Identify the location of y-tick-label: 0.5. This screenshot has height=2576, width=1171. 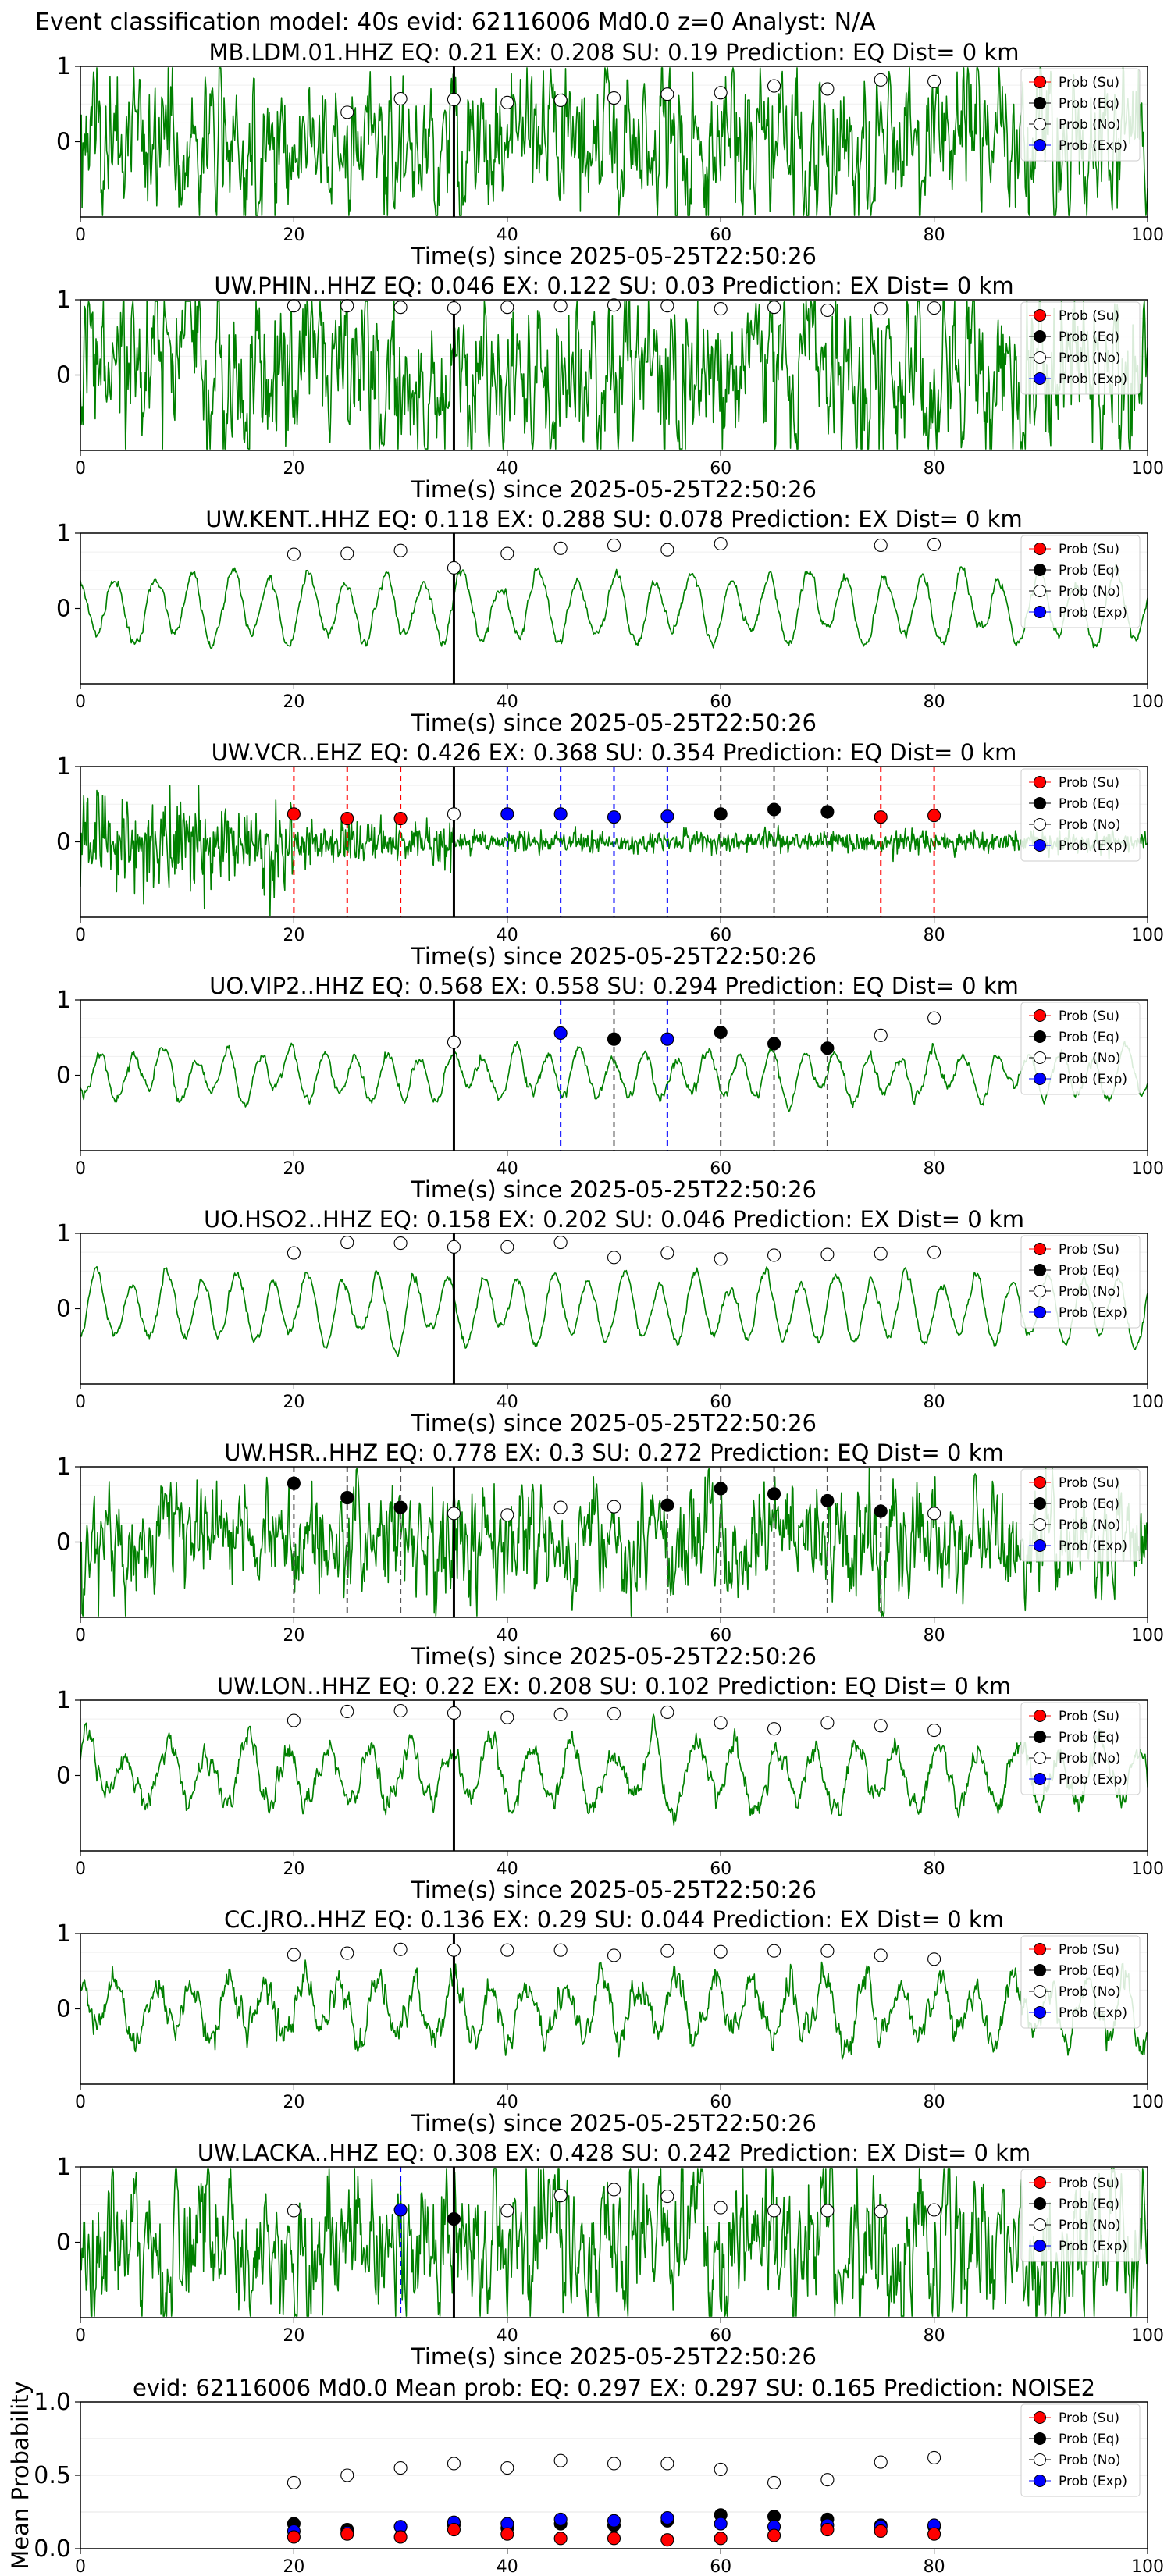
(52, 2475).